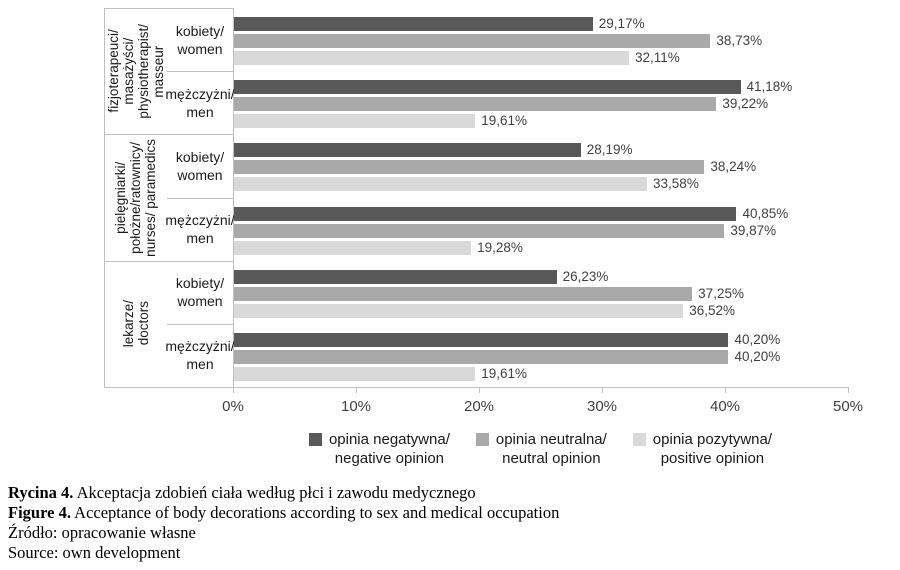  What do you see at coordinates (609, 150) in the screenshot?
I see `bar-value-label: 28,19%` at bounding box center [609, 150].